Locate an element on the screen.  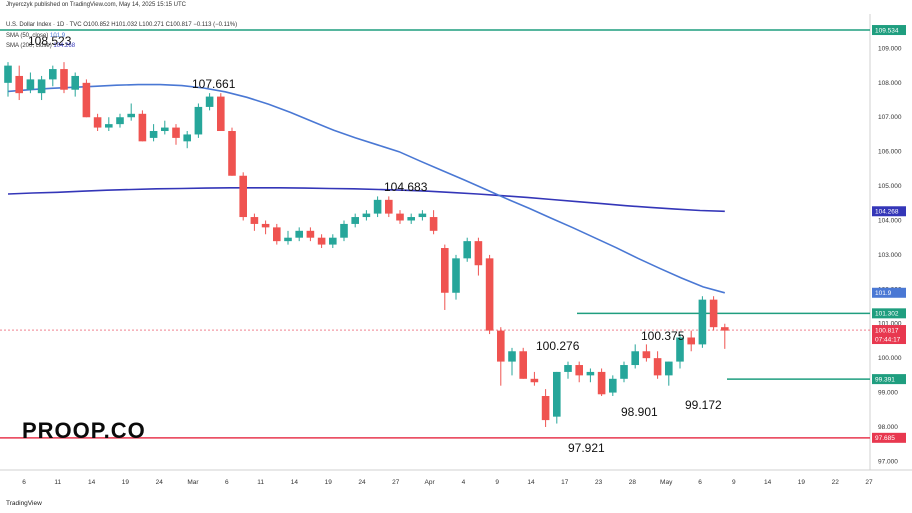
y-tick-label: 99.000 is located at coordinates (888, 393).